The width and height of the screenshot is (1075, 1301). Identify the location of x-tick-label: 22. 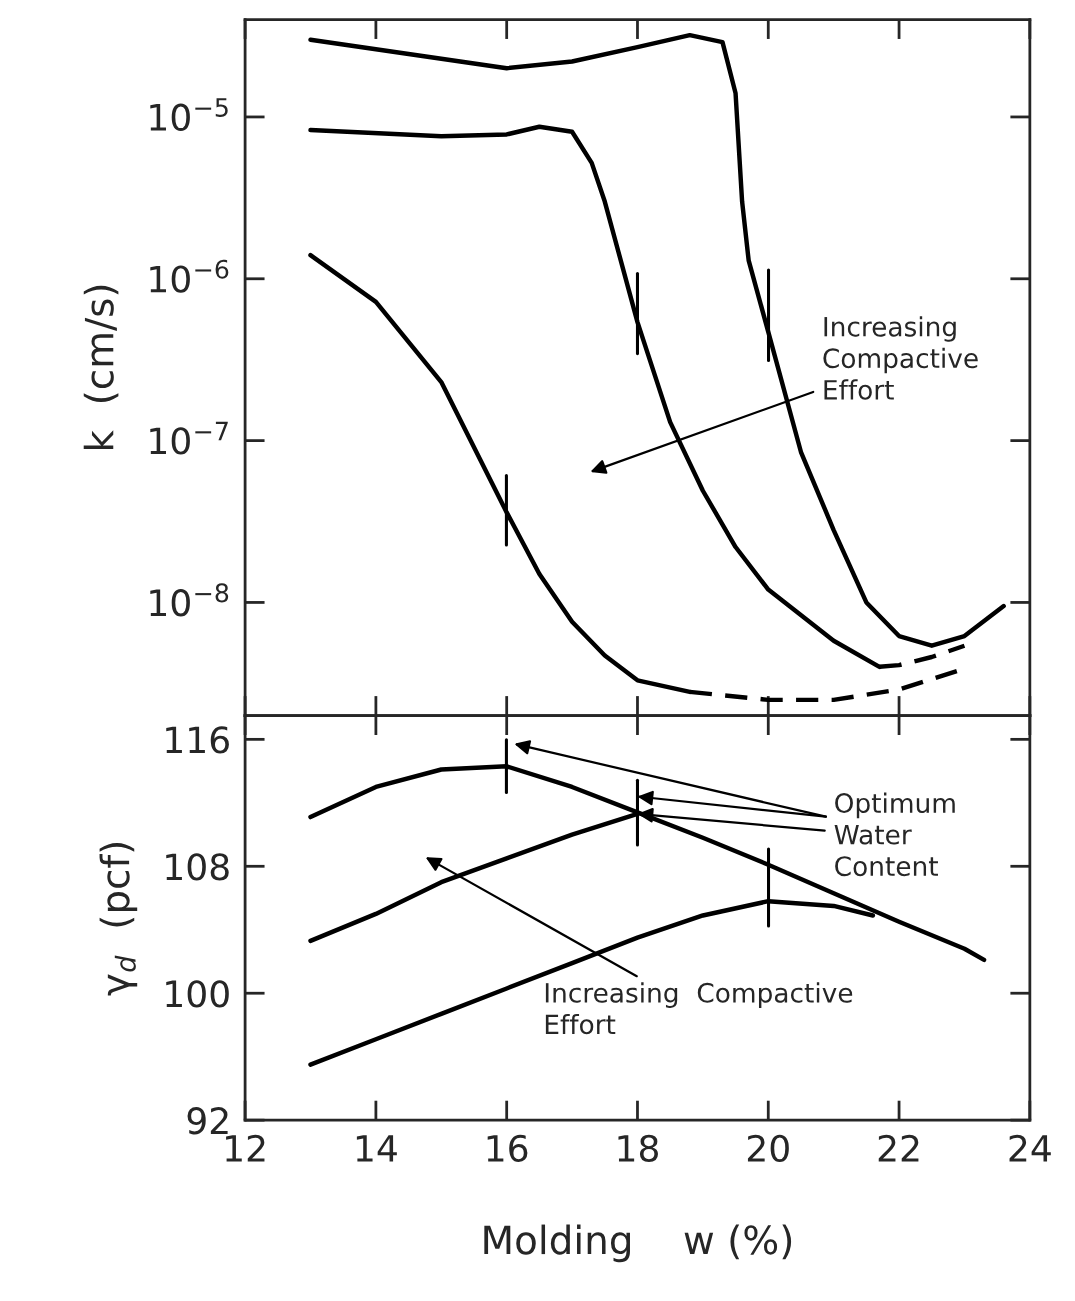
(898, 1148).